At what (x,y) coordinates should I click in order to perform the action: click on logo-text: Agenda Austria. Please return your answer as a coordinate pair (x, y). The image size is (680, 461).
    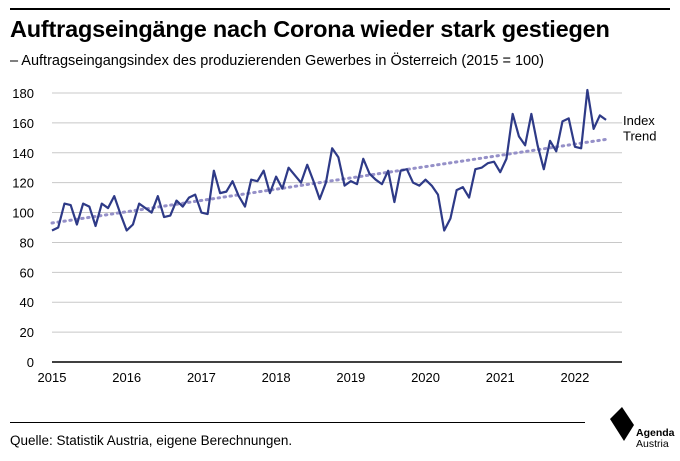
    Looking at the image, I should click on (655, 439).